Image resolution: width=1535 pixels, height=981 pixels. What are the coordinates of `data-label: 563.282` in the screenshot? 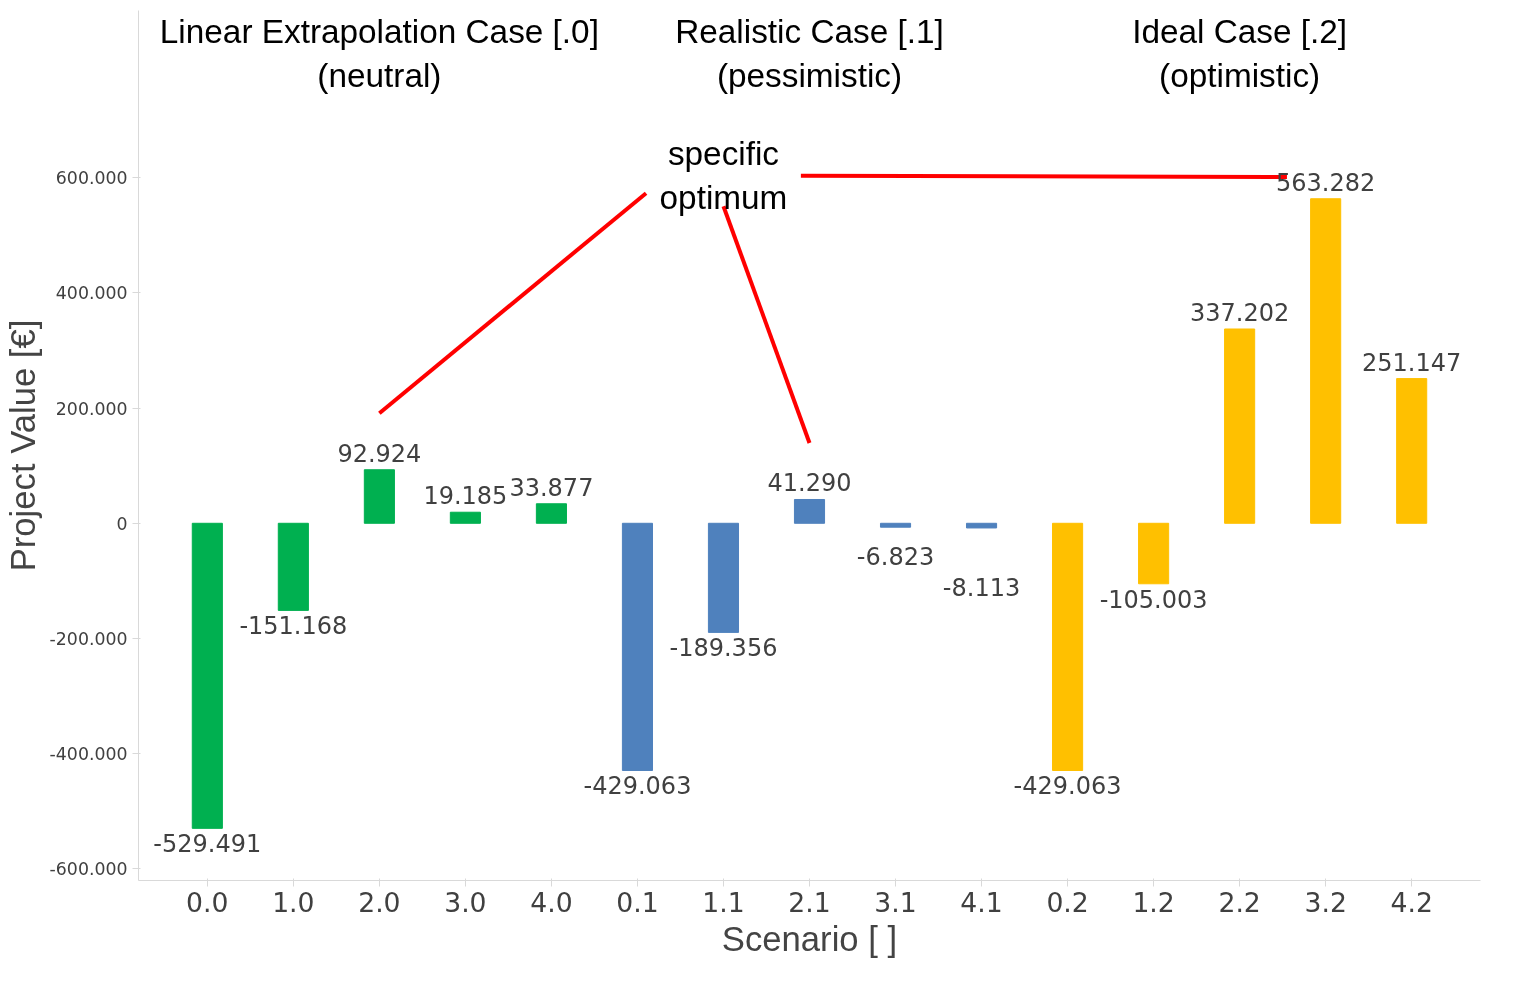 It's located at (1326, 182).